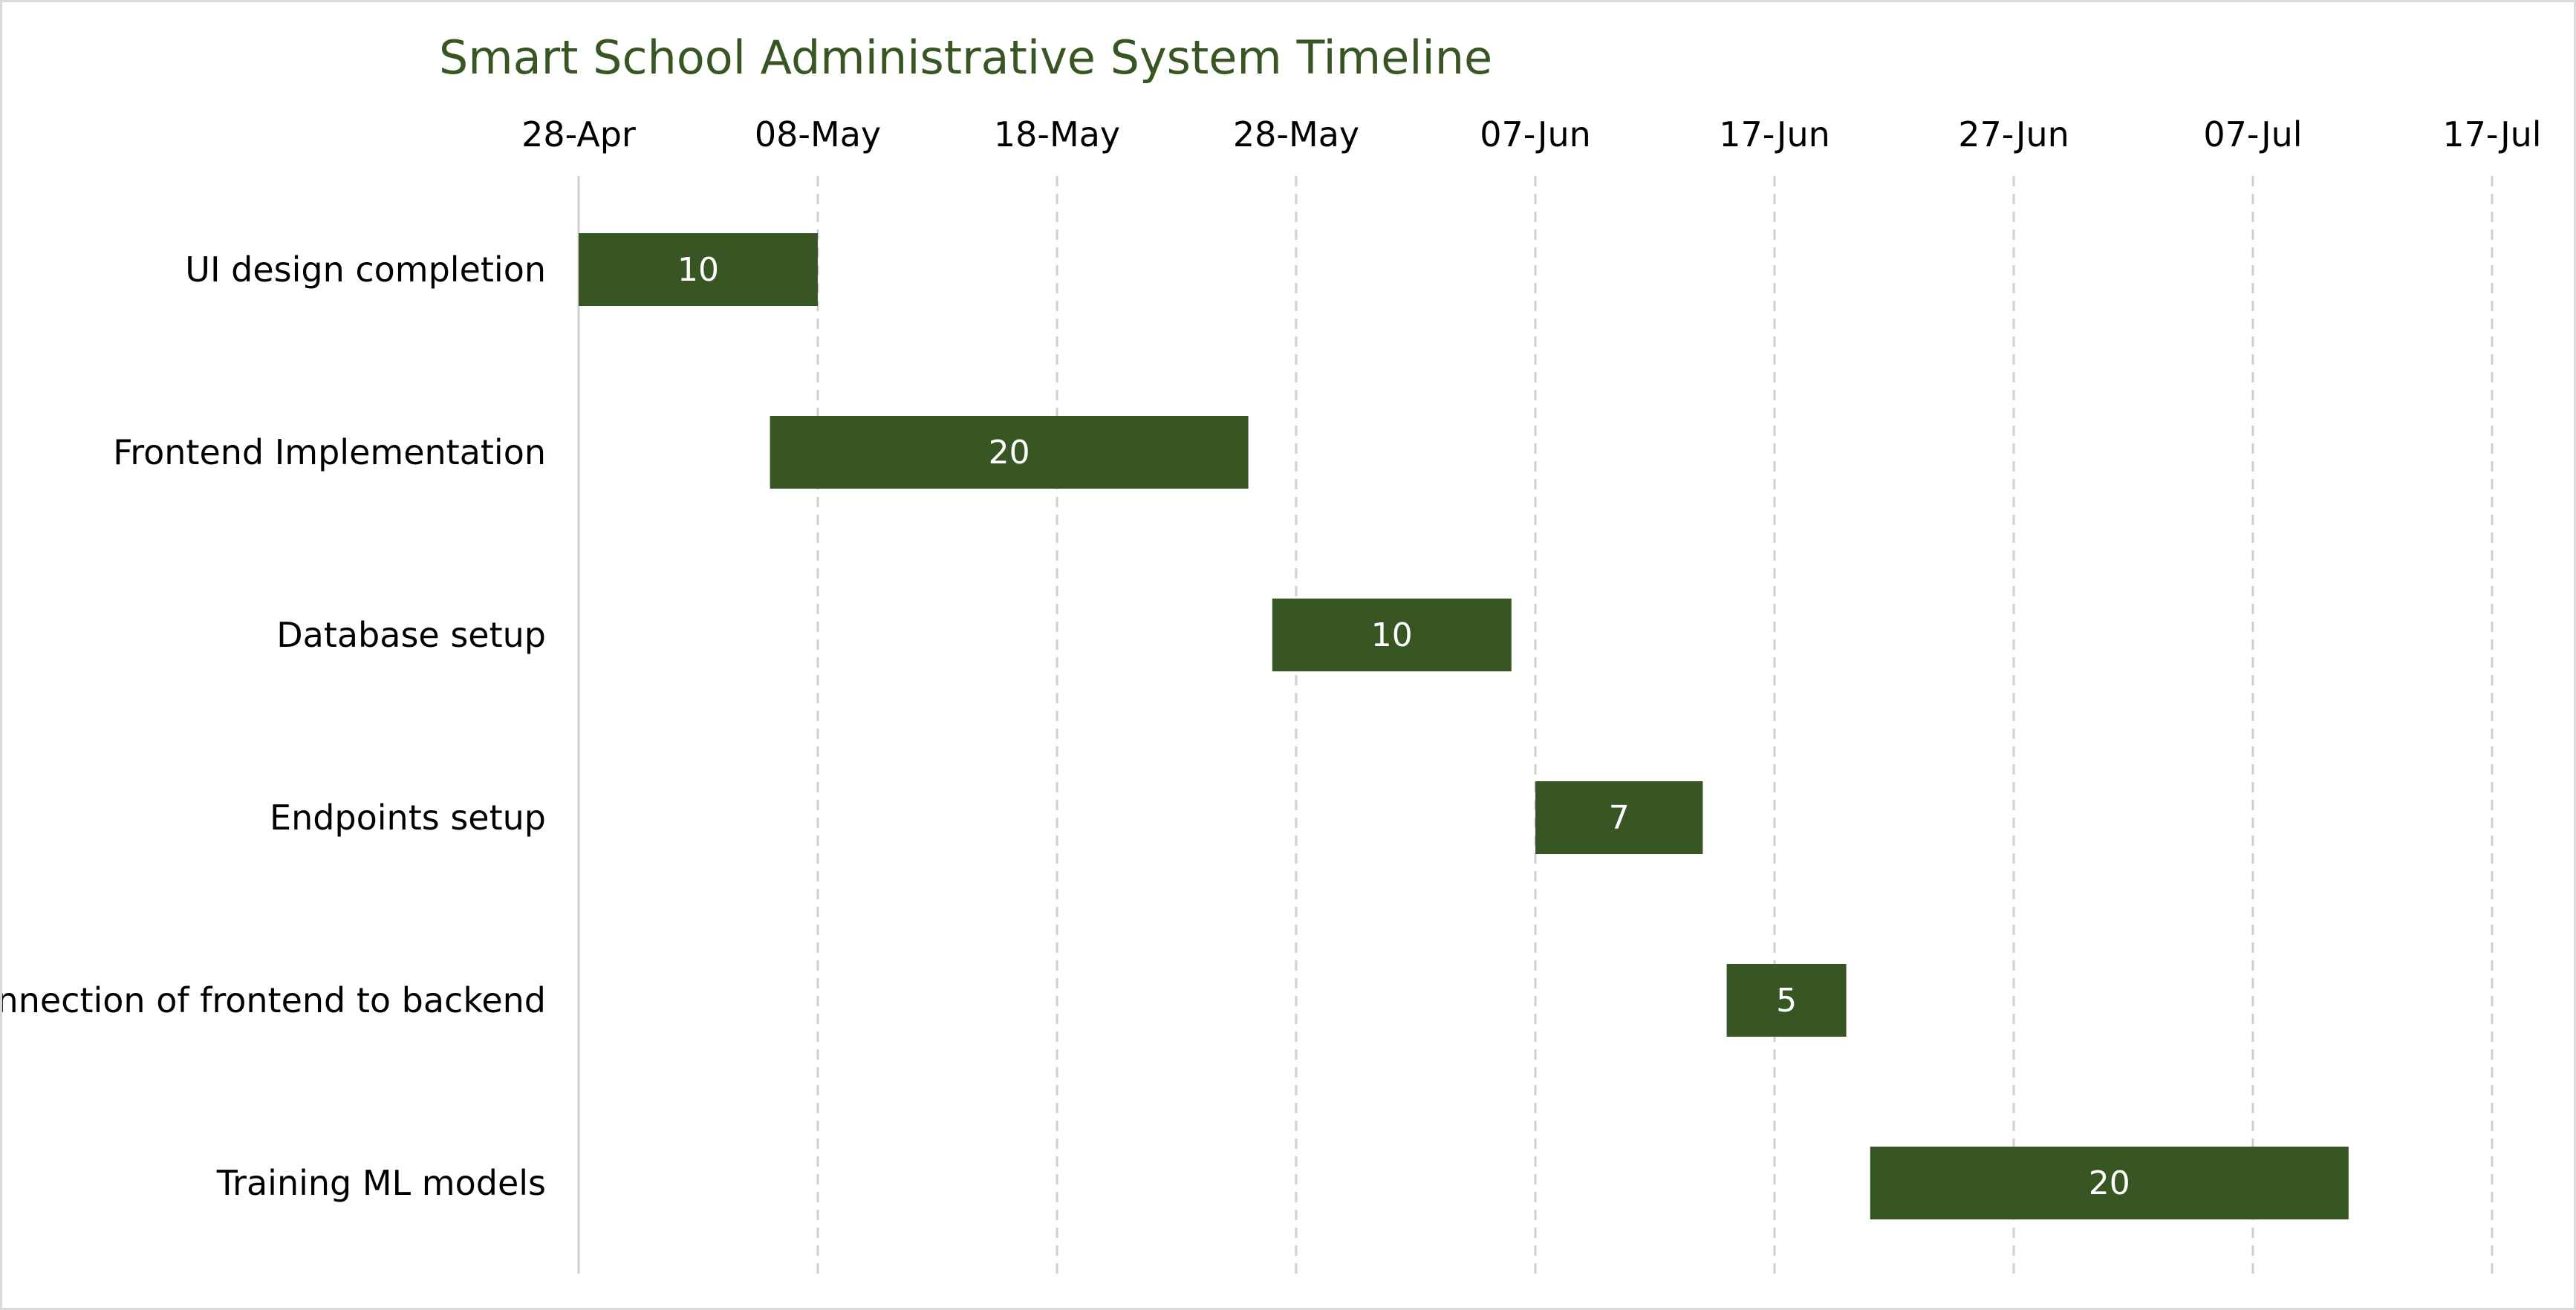 This screenshot has width=2576, height=1310. What do you see at coordinates (2252, 134) in the screenshot?
I see `x-tick-label: 07-Jul` at bounding box center [2252, 134].